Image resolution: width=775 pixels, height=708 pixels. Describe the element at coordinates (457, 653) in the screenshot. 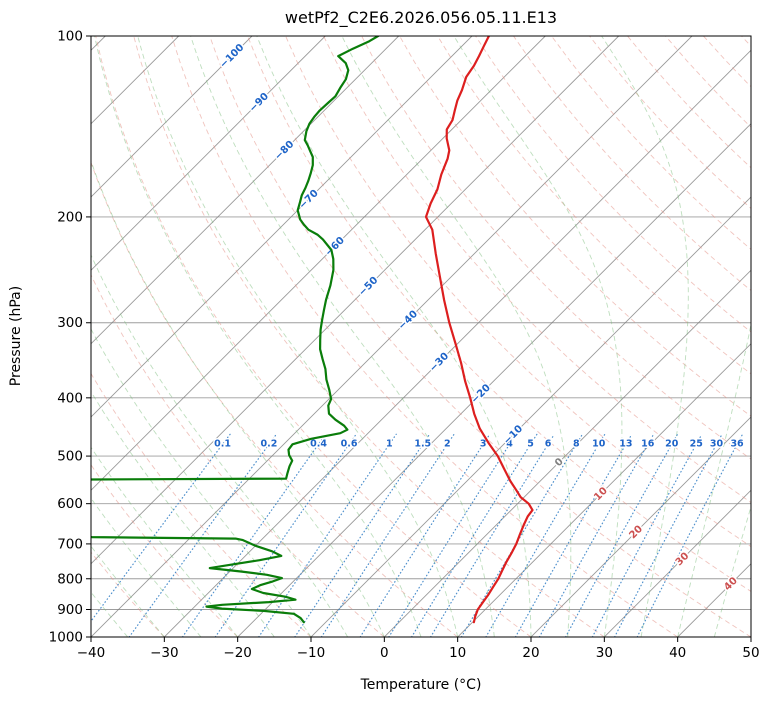

I see `x-tick-label: 10` at that location.